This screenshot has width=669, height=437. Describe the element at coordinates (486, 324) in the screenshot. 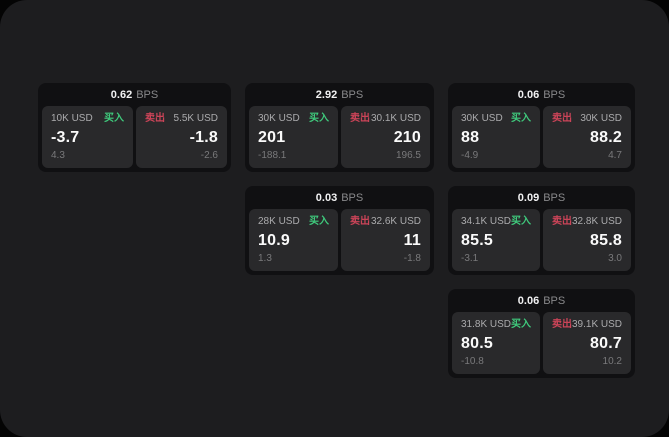

I see `buy-notional-label: 31.8K USD` at that location.